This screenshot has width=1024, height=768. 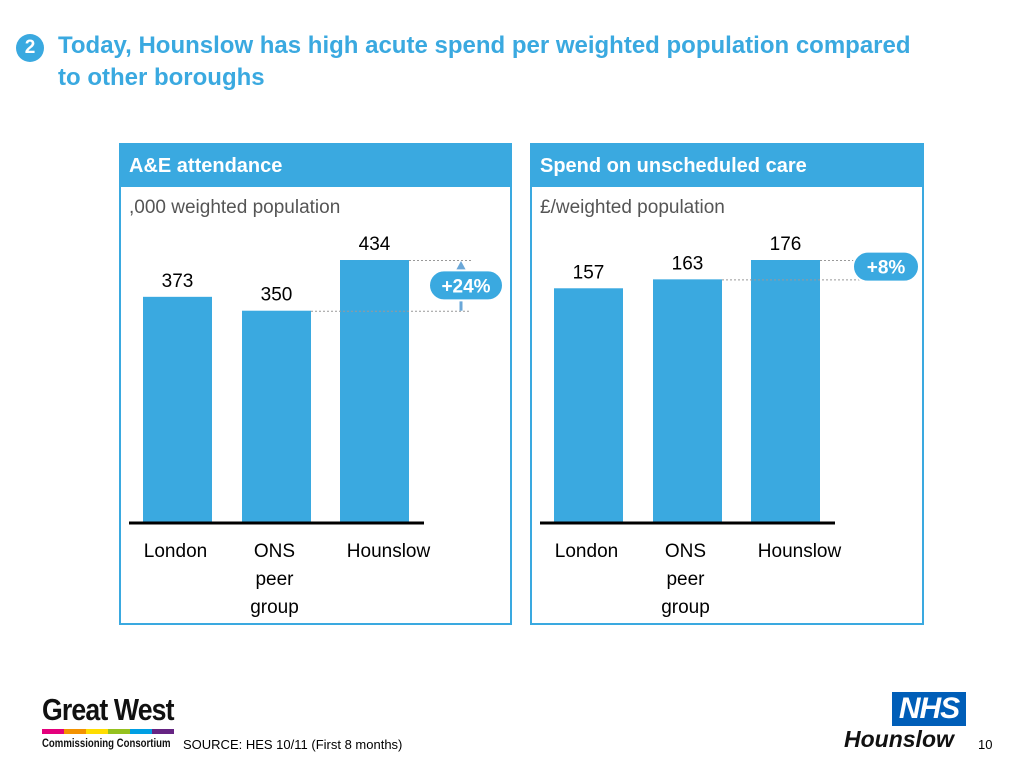 I want to click on nhs-hounslow-logo: NHS Hounslow, so click(x=905, y=723).